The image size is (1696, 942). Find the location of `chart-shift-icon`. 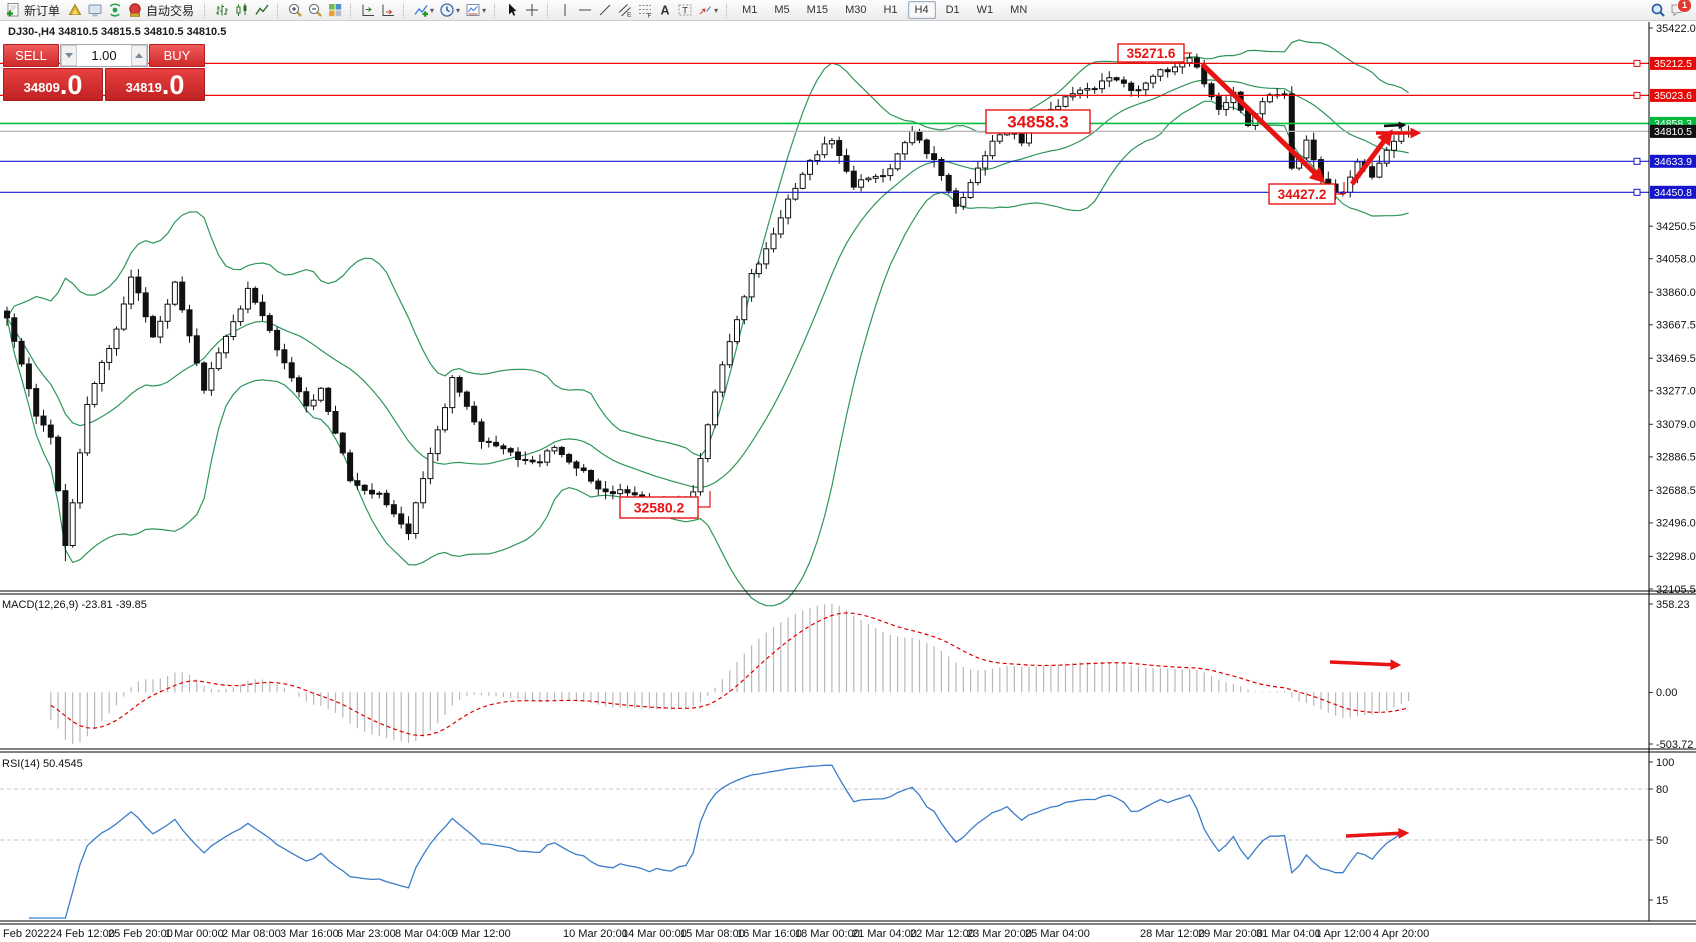

chart-shift-icon is located at coordinates (367, 10).